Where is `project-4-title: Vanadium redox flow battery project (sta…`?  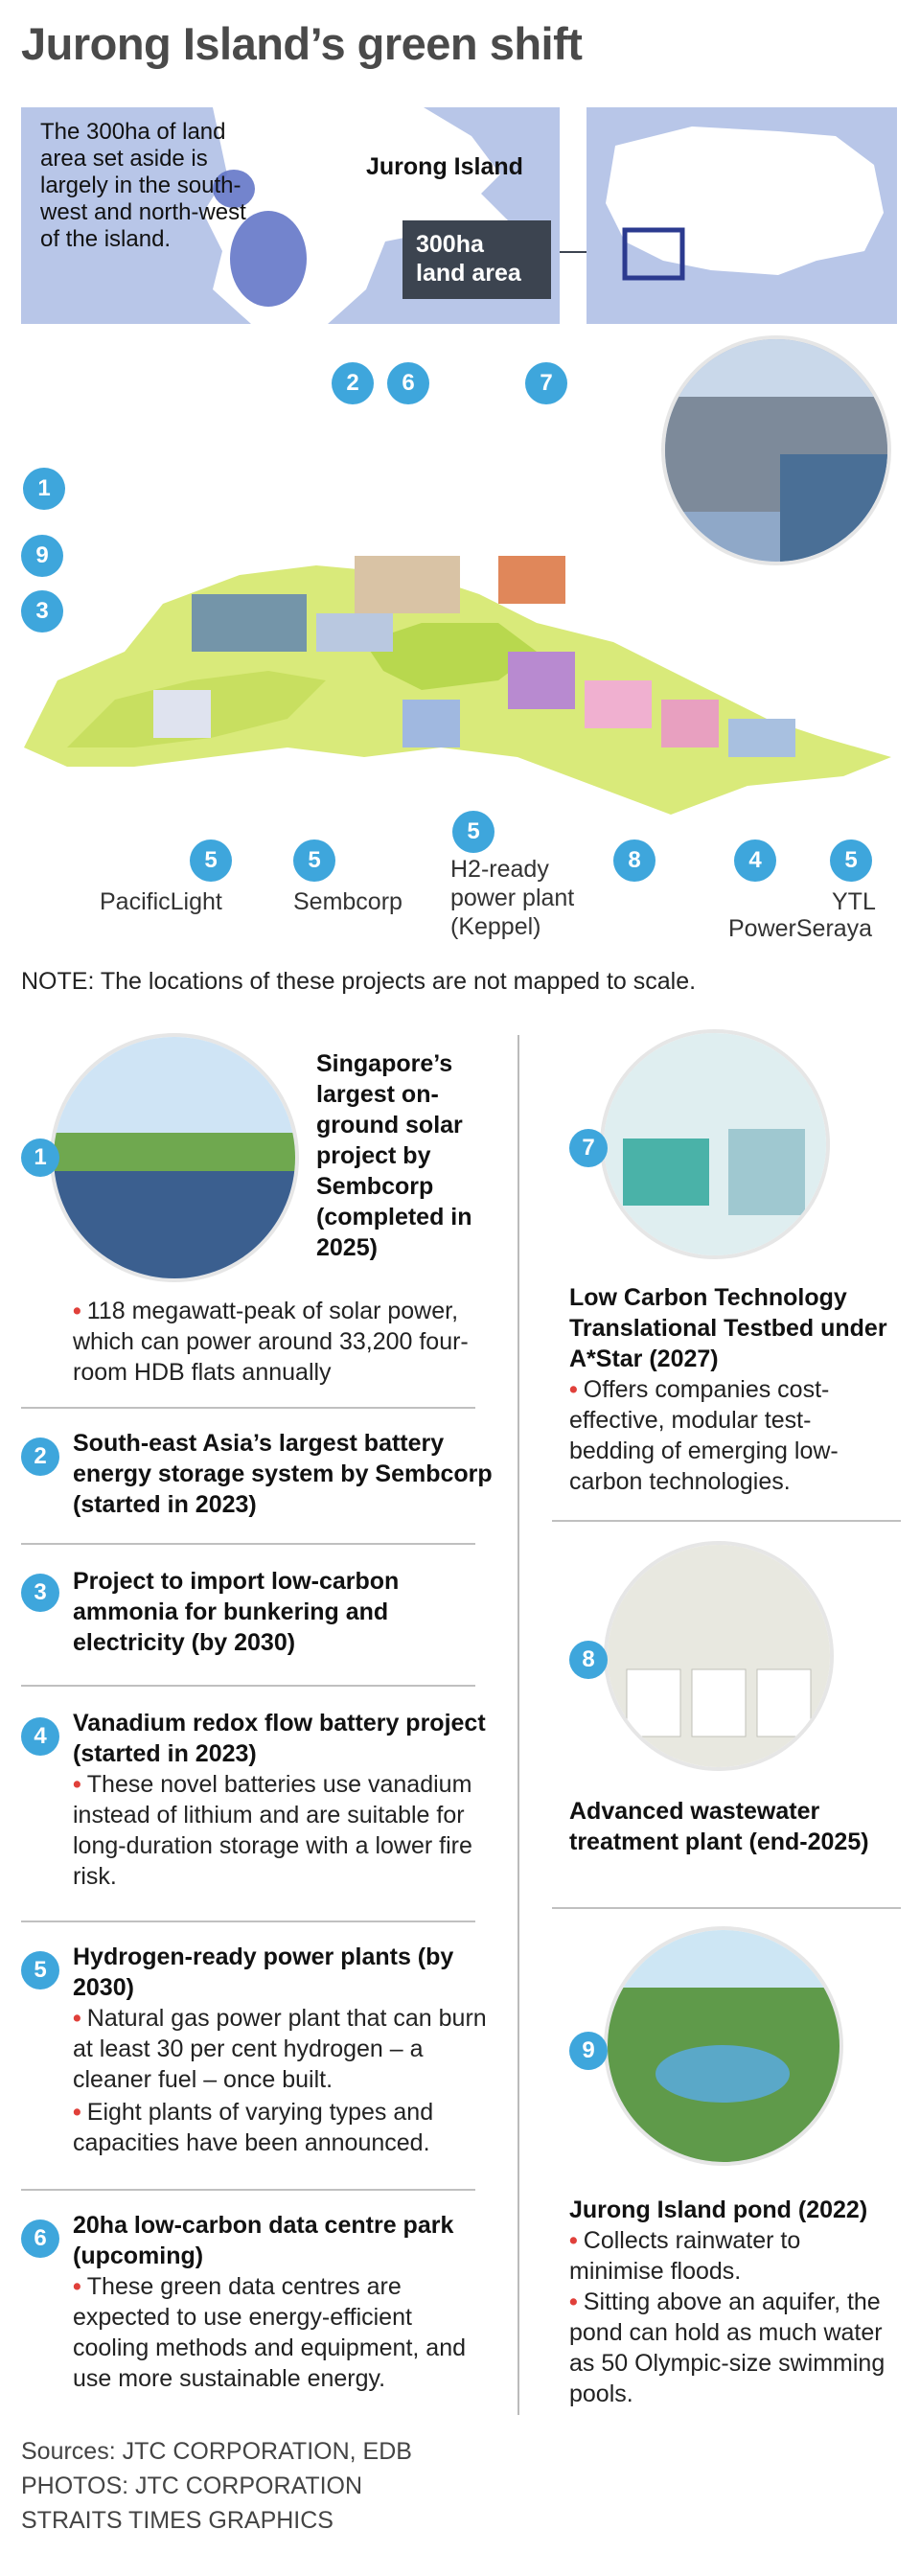 project-4-title: Vanadium redox flow battery project (sta… is located at coordinates (280, 1738).